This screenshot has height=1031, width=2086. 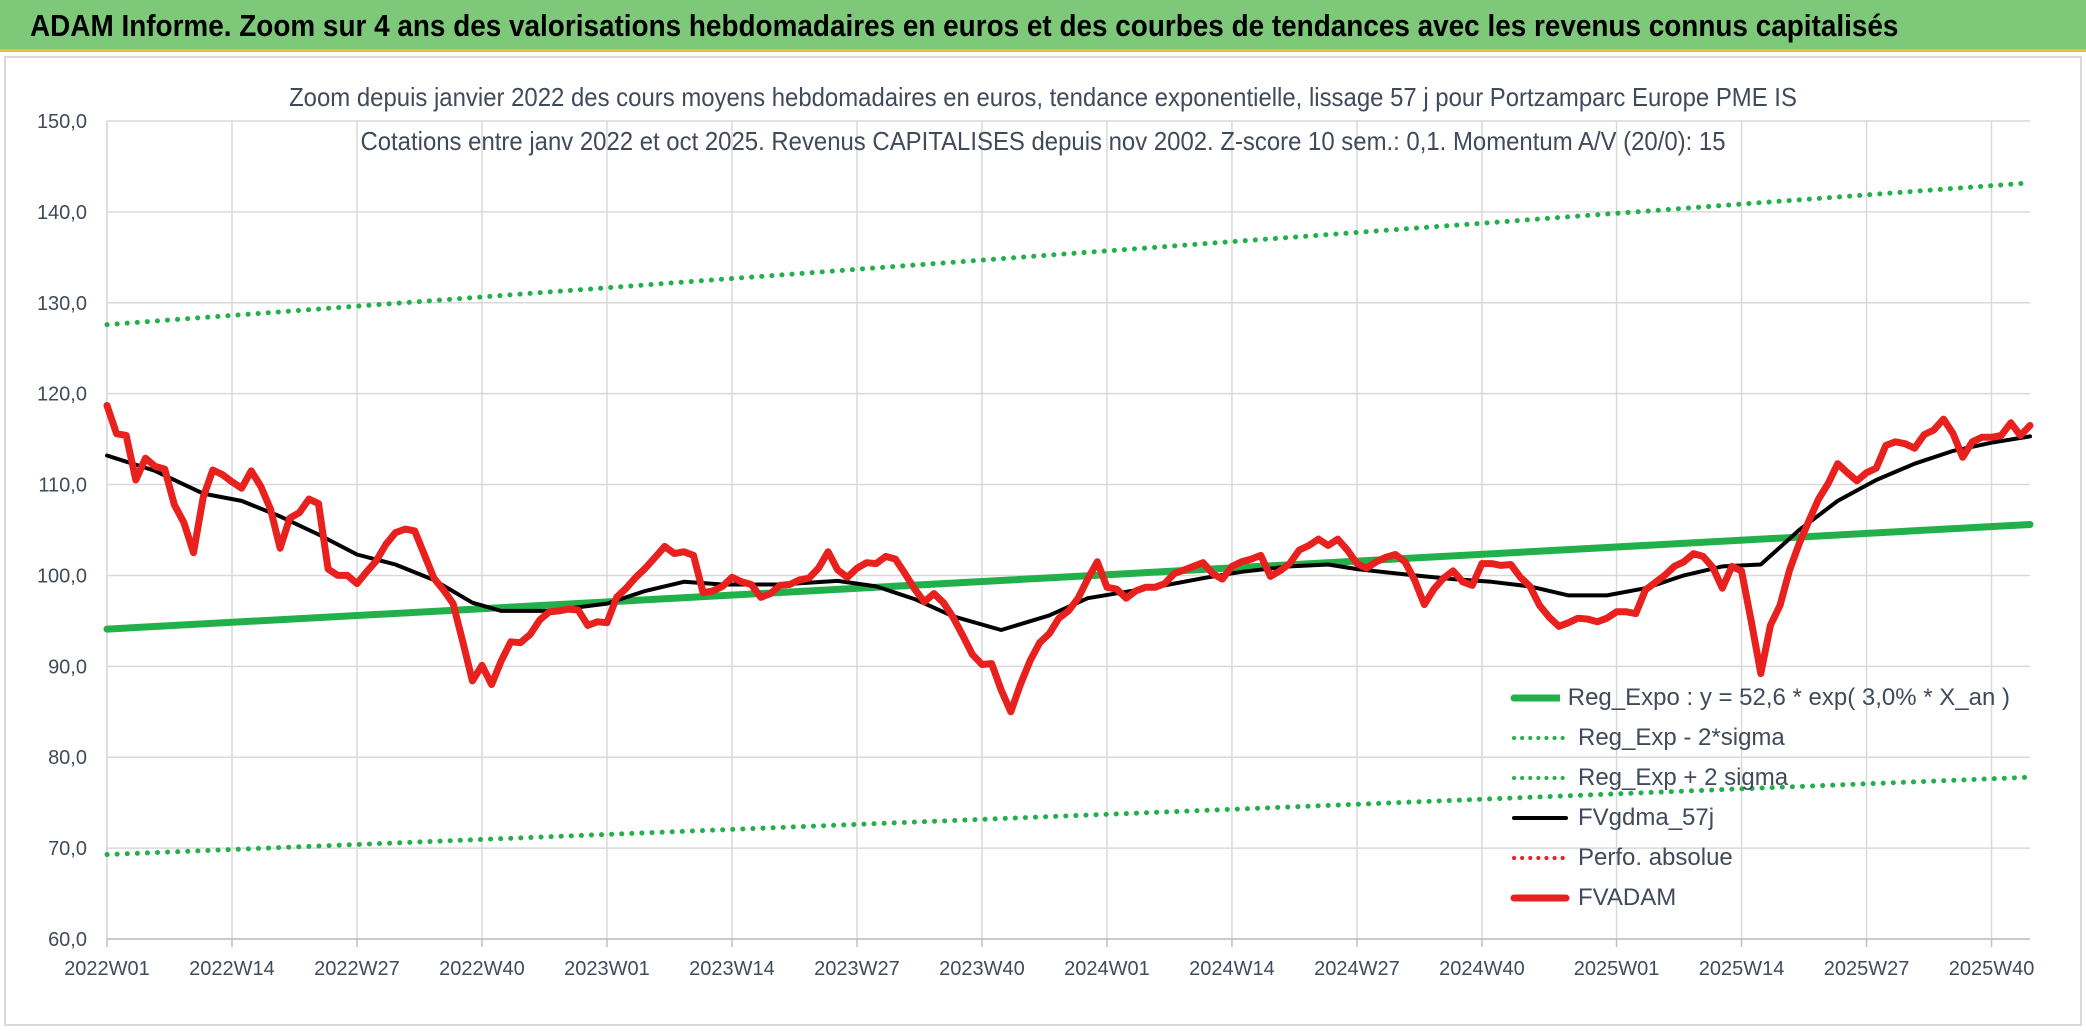 I want to click on x-tick-label: 2025W01, so click(x=1617, y=969).